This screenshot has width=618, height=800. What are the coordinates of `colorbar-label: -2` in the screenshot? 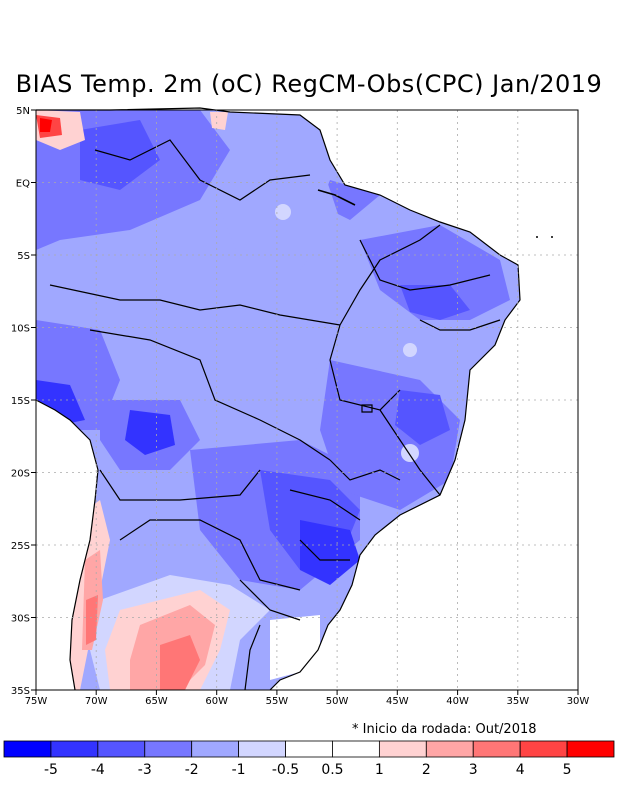 It's located at (192, 770).